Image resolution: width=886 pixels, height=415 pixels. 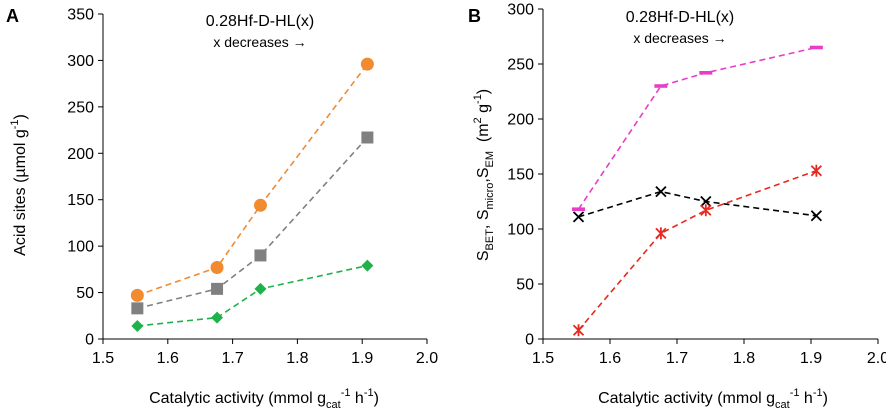 I want to click on panel-a-series-line-gray-squares, so click(x=252, y=223).